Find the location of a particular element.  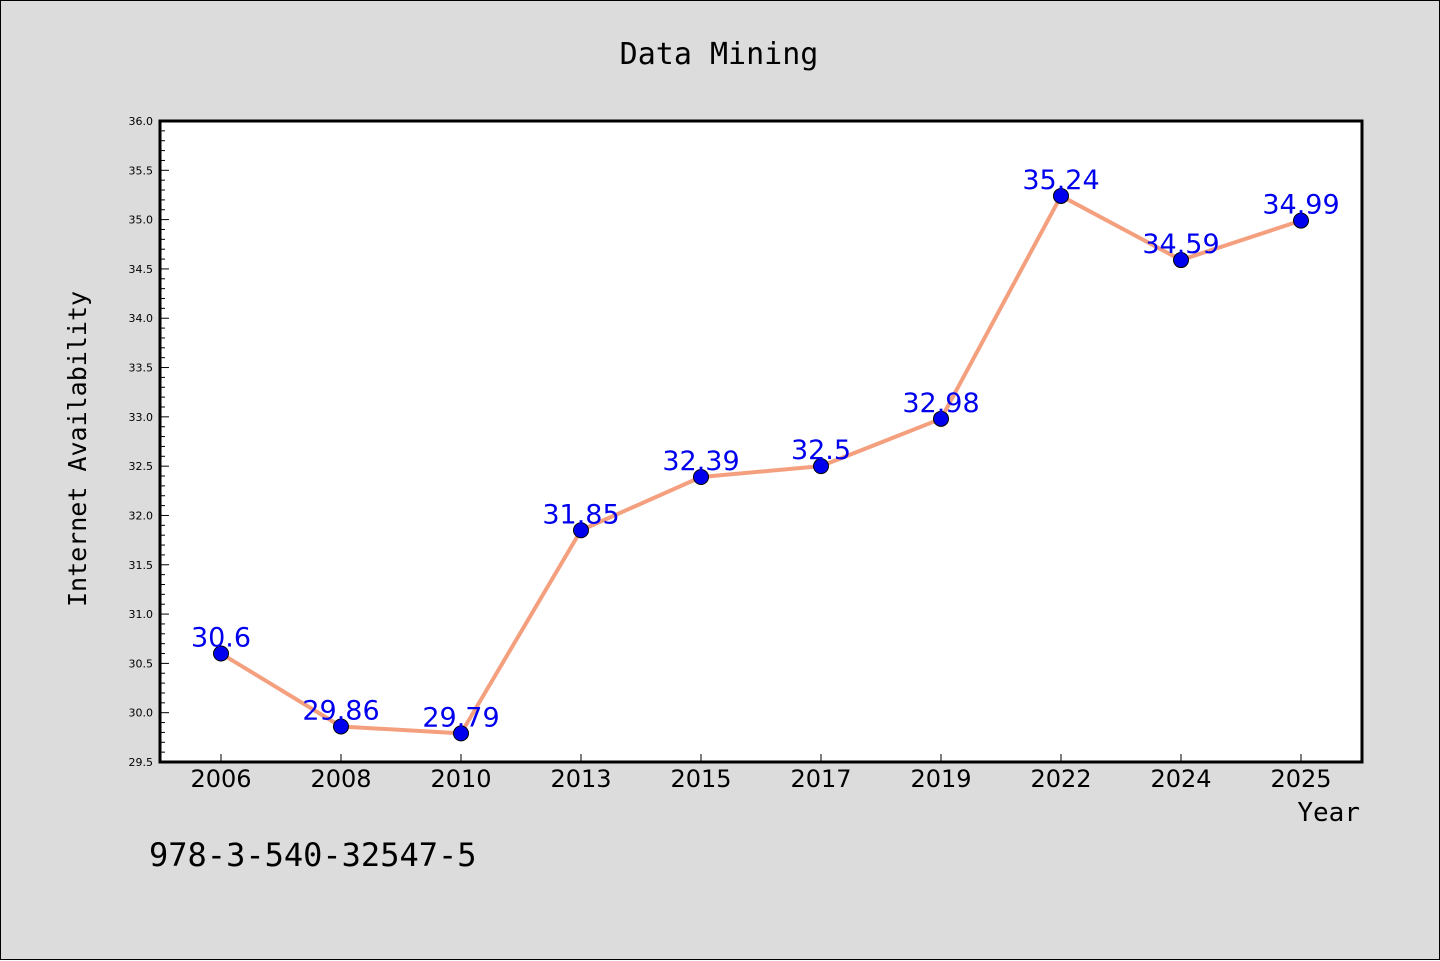

x-tick-label: 2022 is located at coordinates (1060, 779).